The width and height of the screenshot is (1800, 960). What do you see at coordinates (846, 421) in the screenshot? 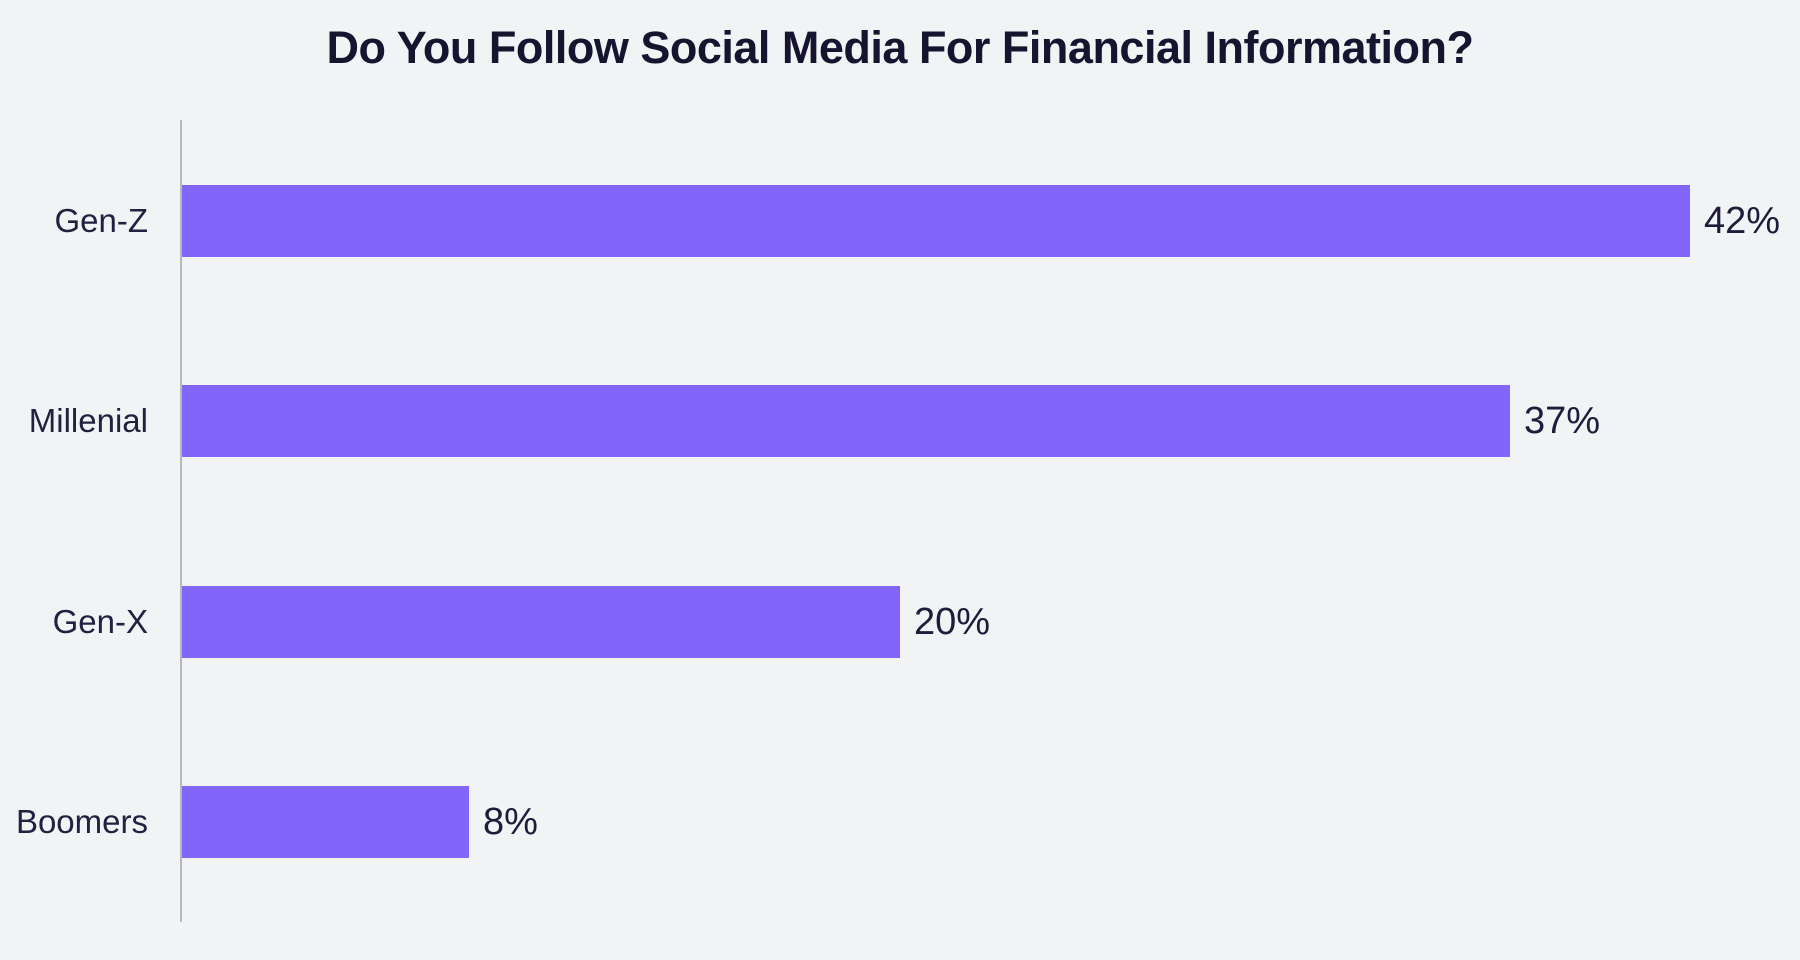
I see `bar-millenial` at bounding box center [846, 421].